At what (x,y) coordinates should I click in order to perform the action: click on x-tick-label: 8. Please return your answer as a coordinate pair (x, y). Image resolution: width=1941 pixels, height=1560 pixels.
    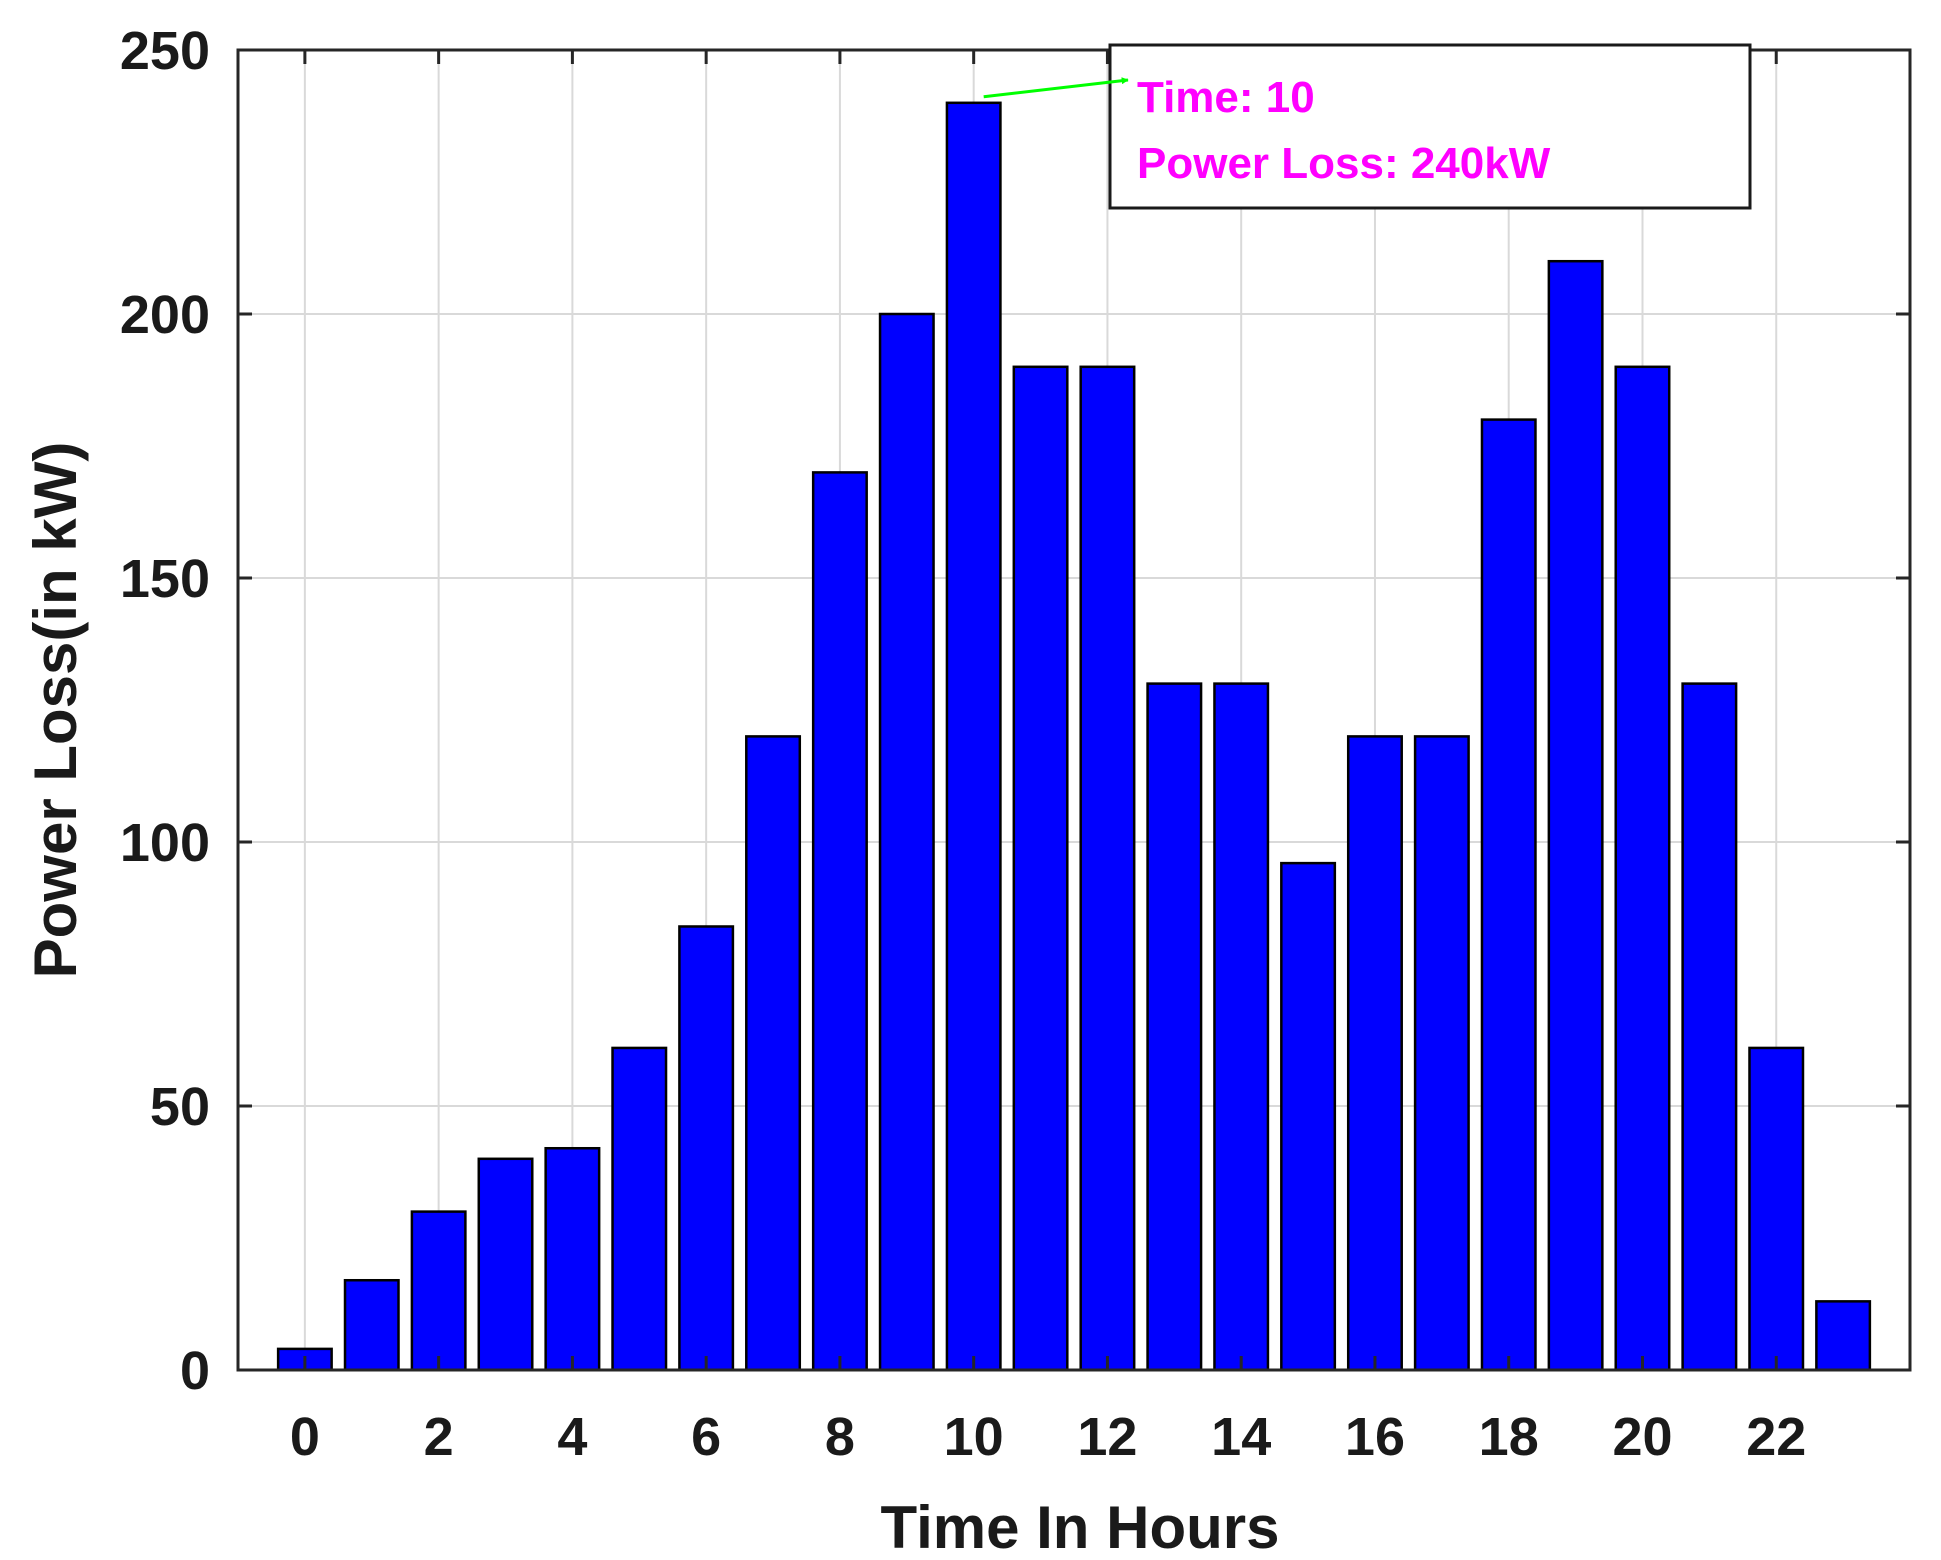
    Looking at the image, I should click on (840, 1437).